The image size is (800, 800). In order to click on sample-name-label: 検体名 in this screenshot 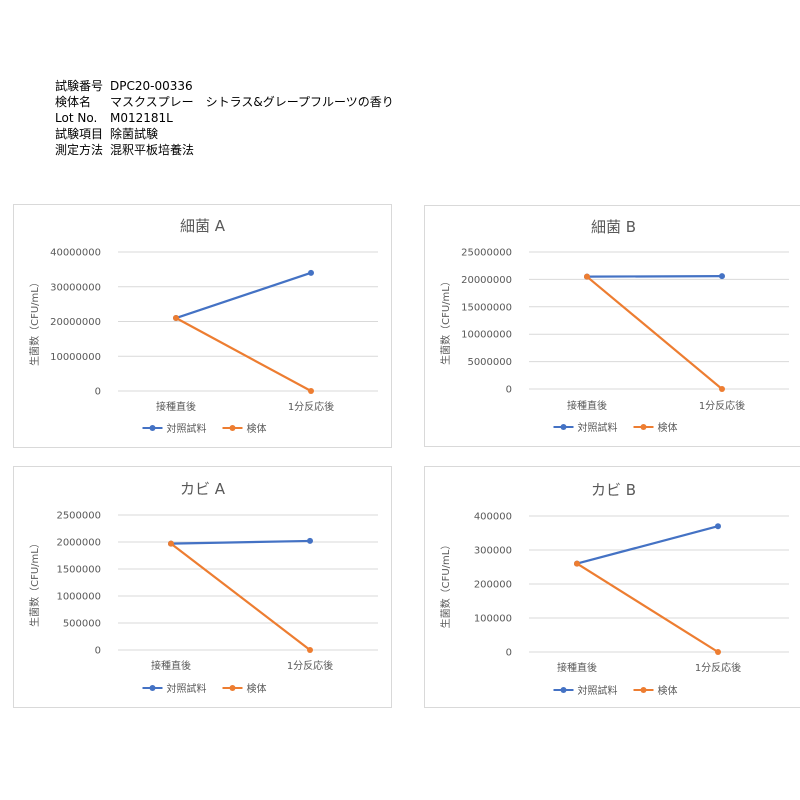, I will do `click(73, 102)`.